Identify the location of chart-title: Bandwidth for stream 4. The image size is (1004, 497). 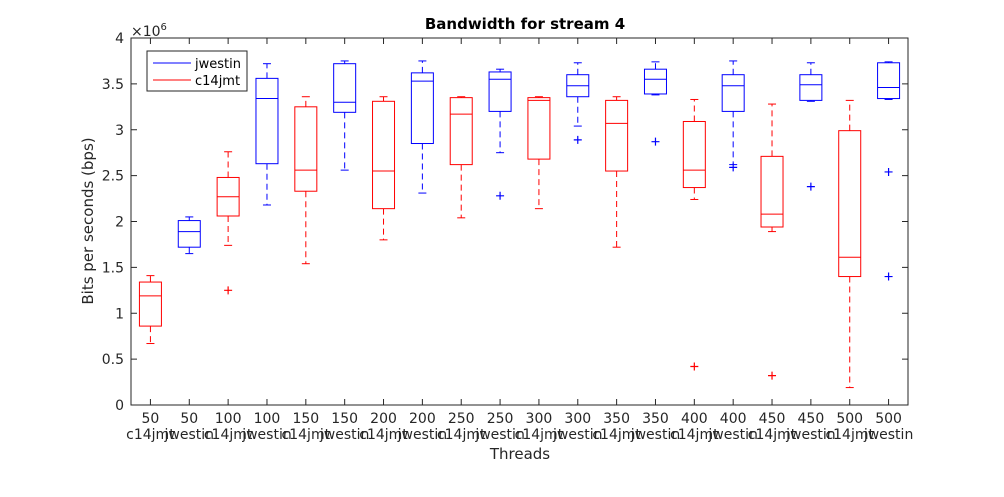
(525, 24).